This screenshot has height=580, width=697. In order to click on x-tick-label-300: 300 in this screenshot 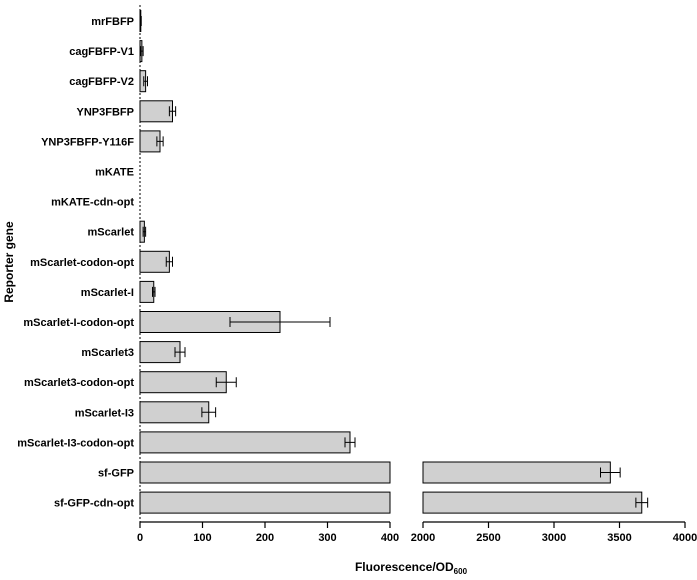, I will do `click(327, 538)`.